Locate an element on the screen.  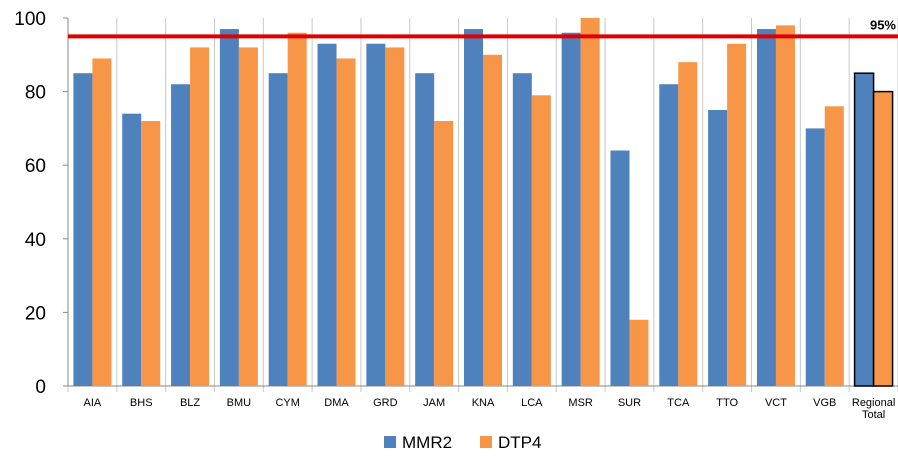
bar-mmr2-jam is located at coordinates (425, 229).